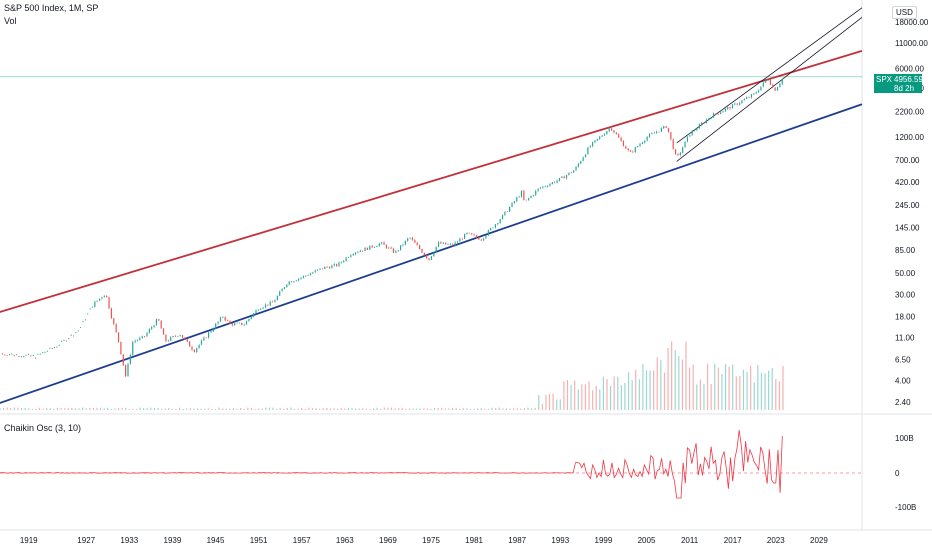 Image resolution: width=932 pixels, height=550 pixels. I want to click on x-tick-label: 1969, so click(388, 540).